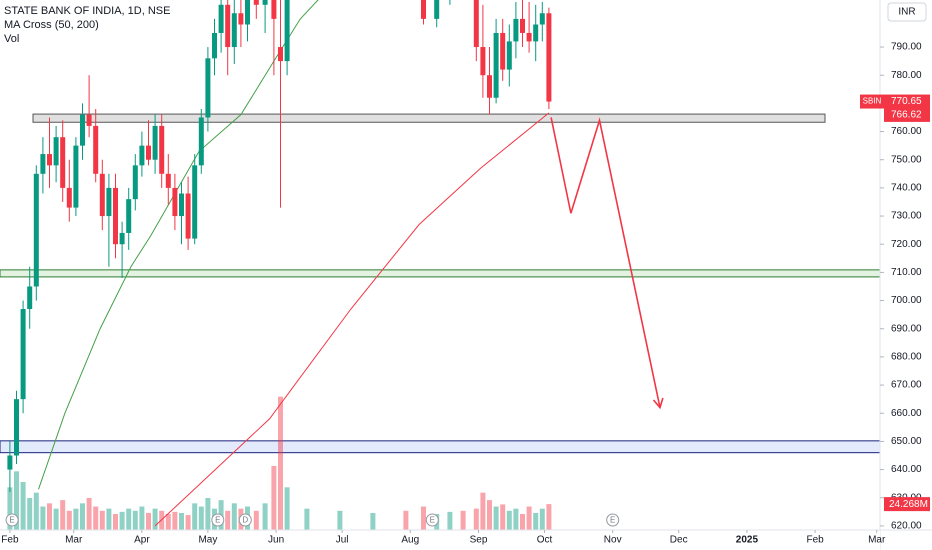 The height and width of the screenshot is (550, 932). I want to click on y-tick-label: 670.00, so click(906, 385).